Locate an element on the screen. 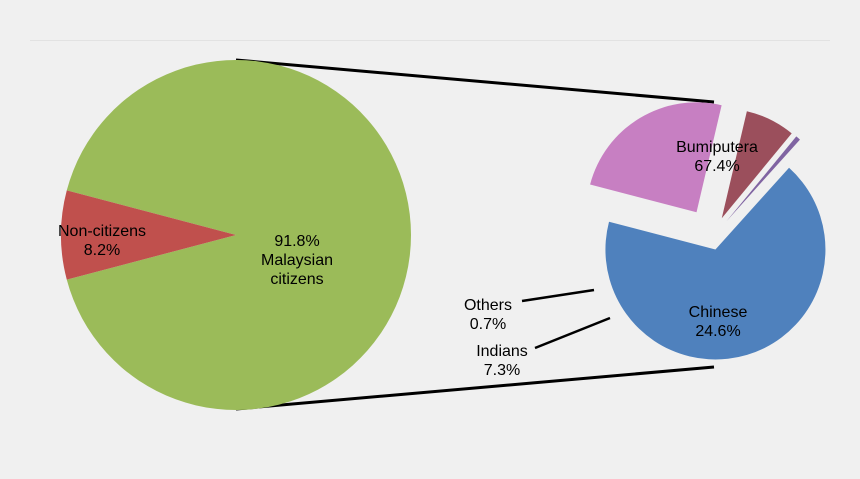 The image size is (860, 479). label-others: Others 0.7% is located at coordinates (488, 315).